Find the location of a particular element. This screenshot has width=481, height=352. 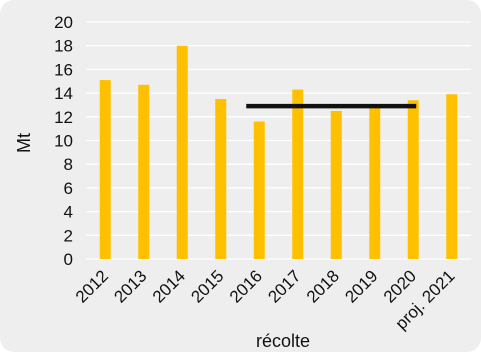

y-tick-label: 10 is located at coordinates (63, 141).